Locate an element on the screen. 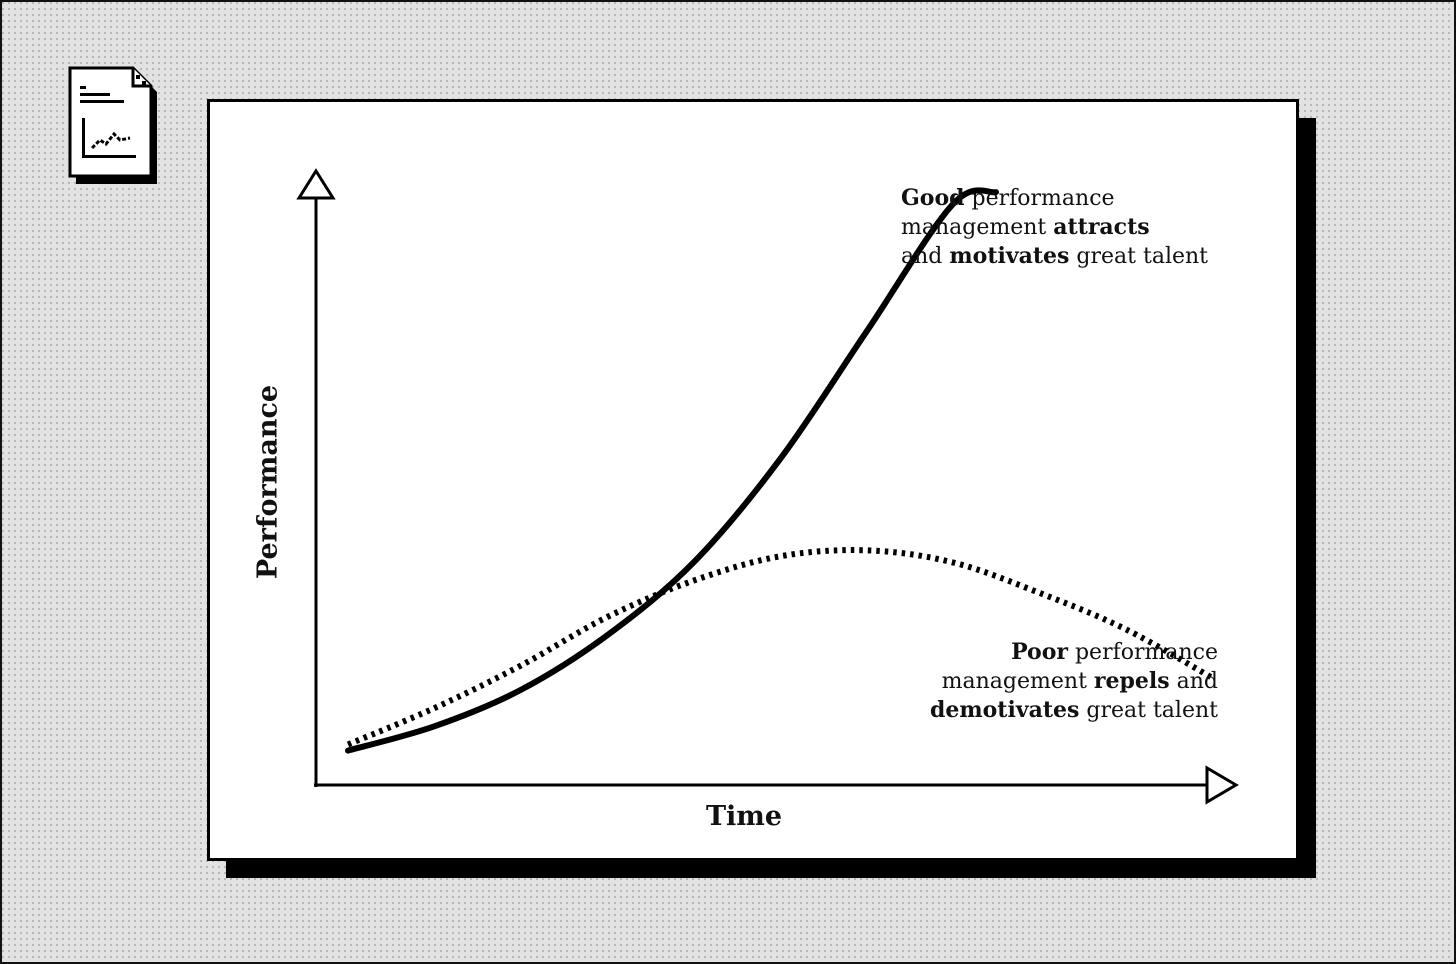  annotation-line: Poor performance is located at coordinates (1049, 652).